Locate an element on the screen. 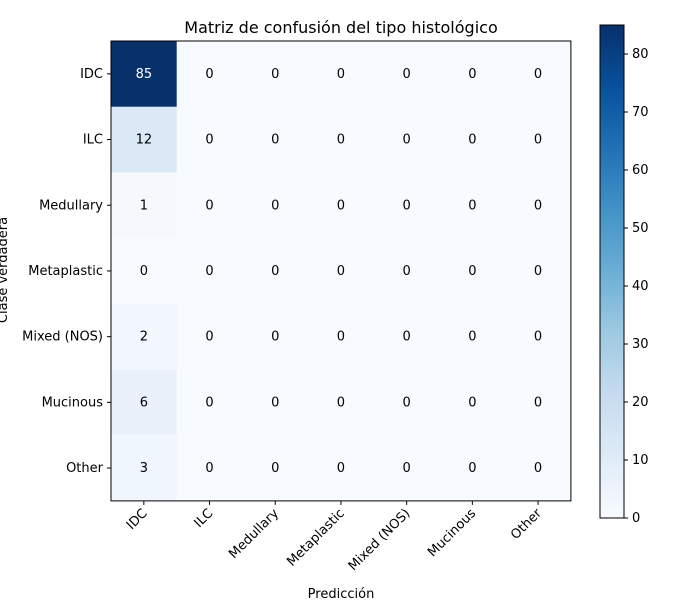 This screenshot has height=600, width=700. y-tick-label: ILC is located at coordinates (93, 140).